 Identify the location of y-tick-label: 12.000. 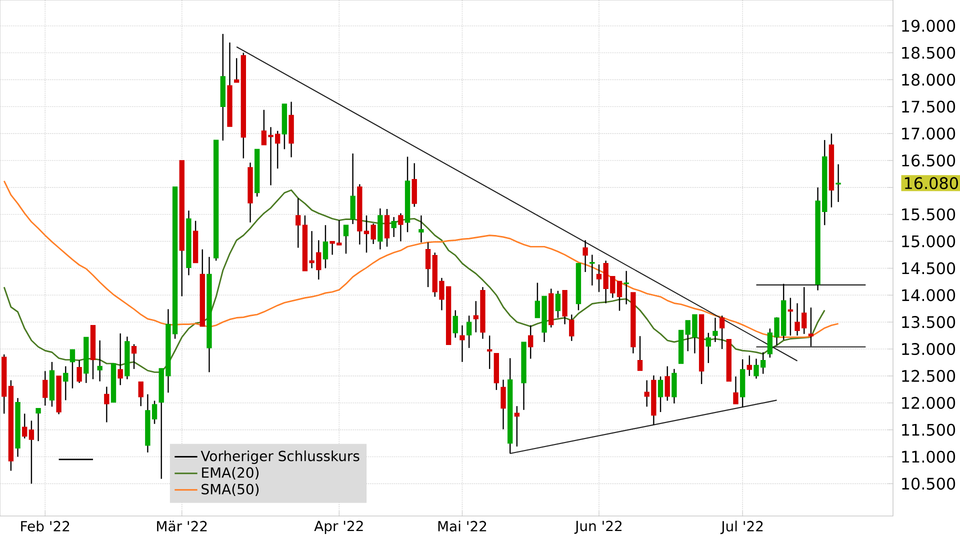
(929, 402).